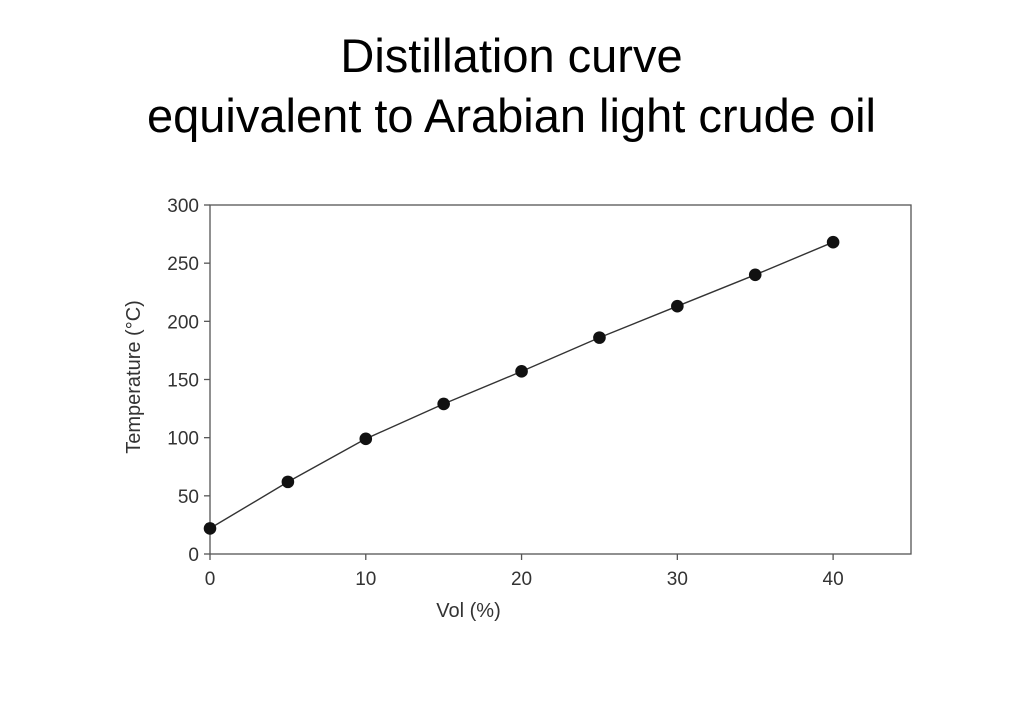 The height and width of the screenshot is (708, 1023). What do you see at coordinates (183, 206) in the screenshot?
I see `y-tick-label: 300` at bounding box center [183, 206].